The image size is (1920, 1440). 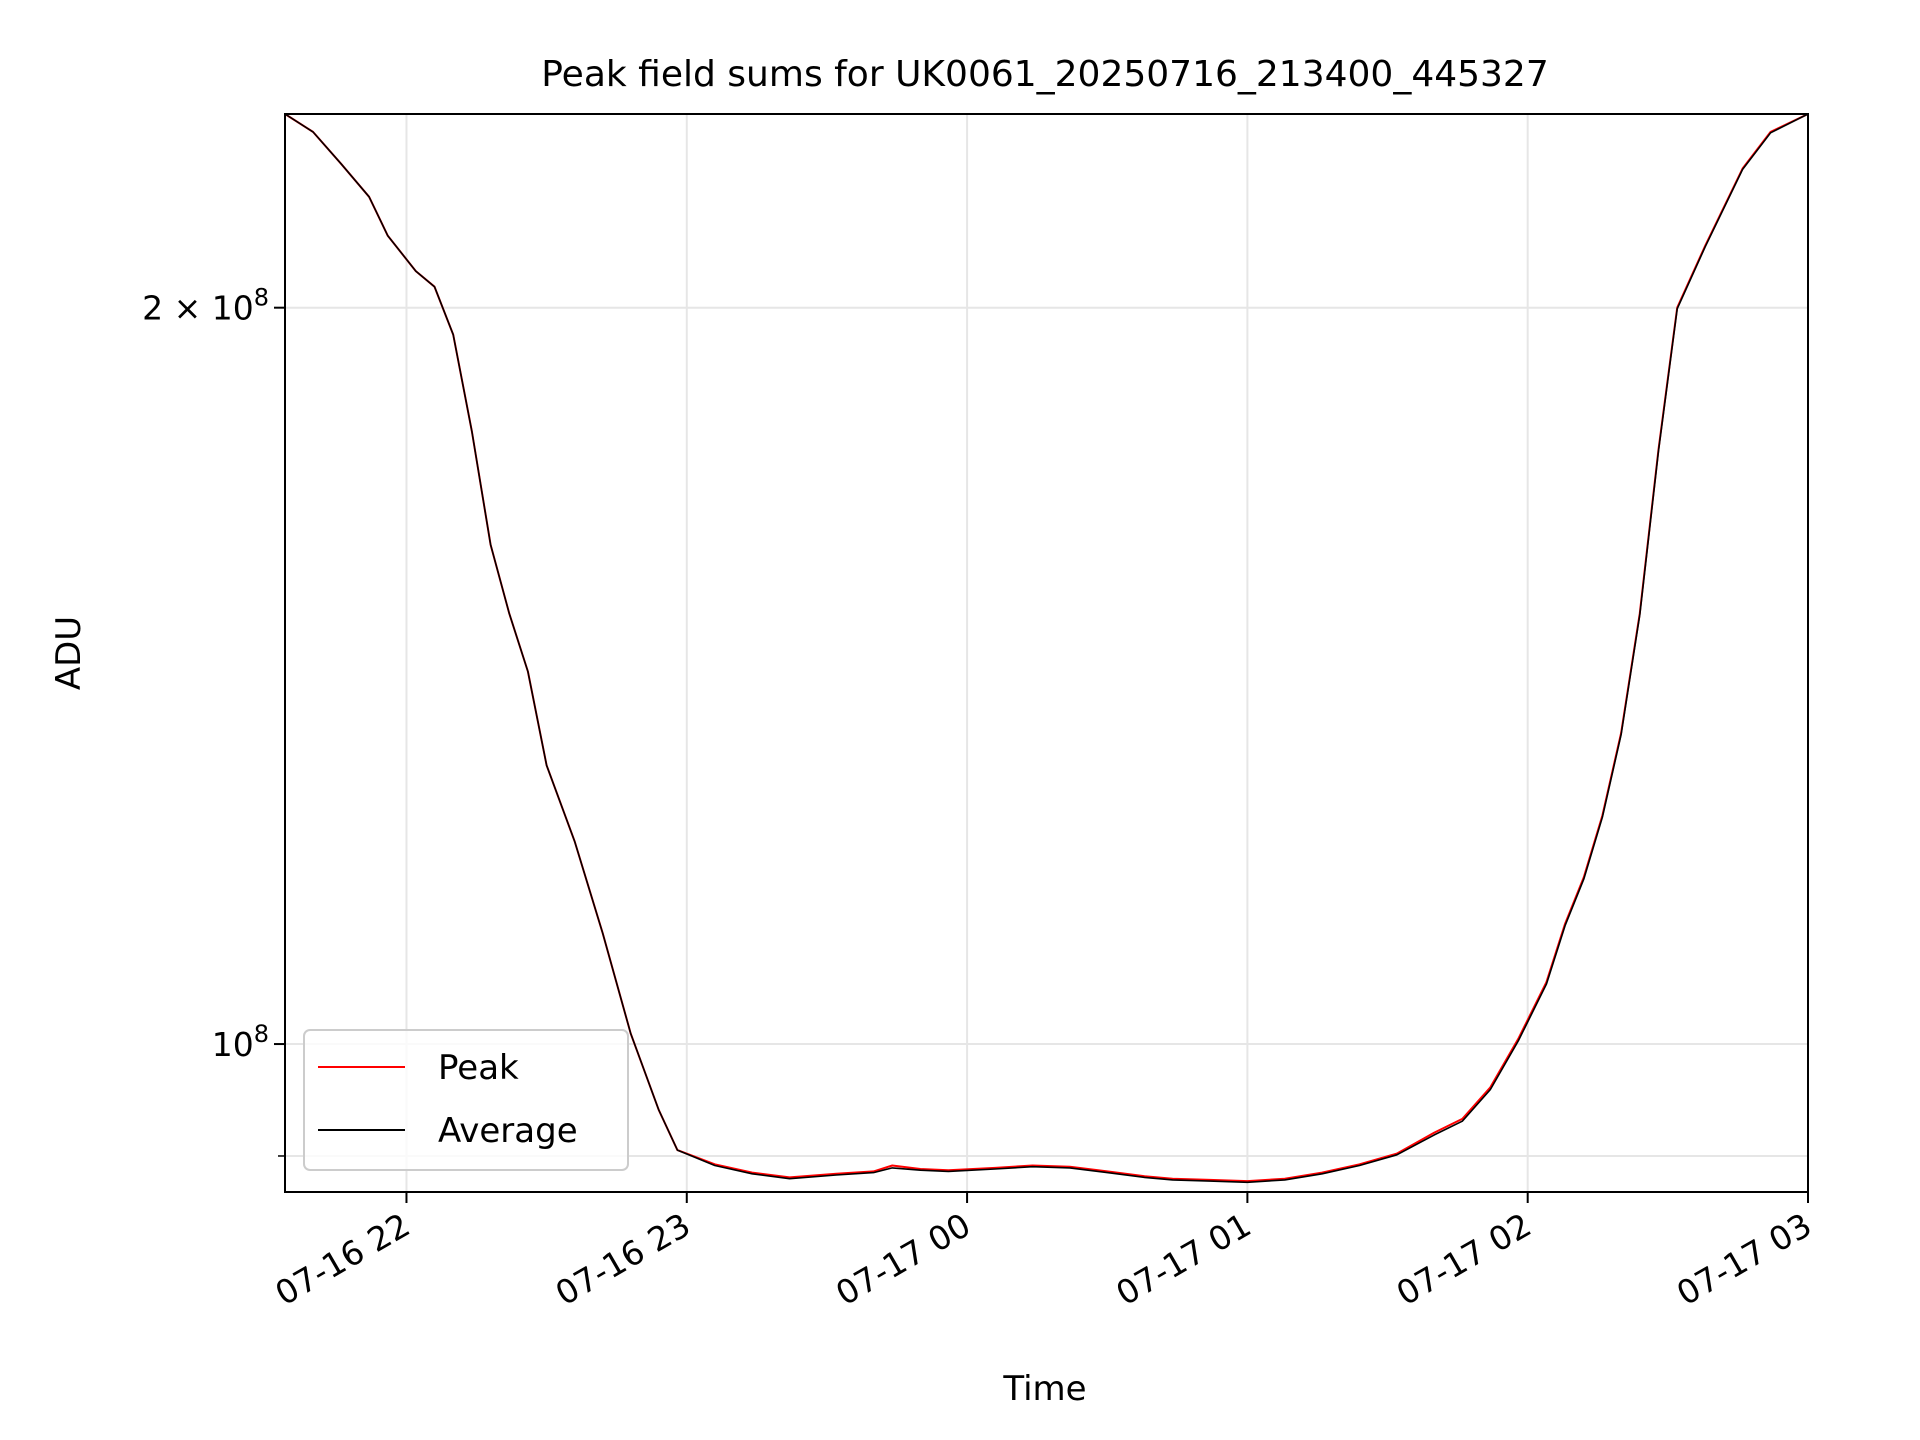 I want to click on y-tick-label: 108, so click(x=240, y=1042).